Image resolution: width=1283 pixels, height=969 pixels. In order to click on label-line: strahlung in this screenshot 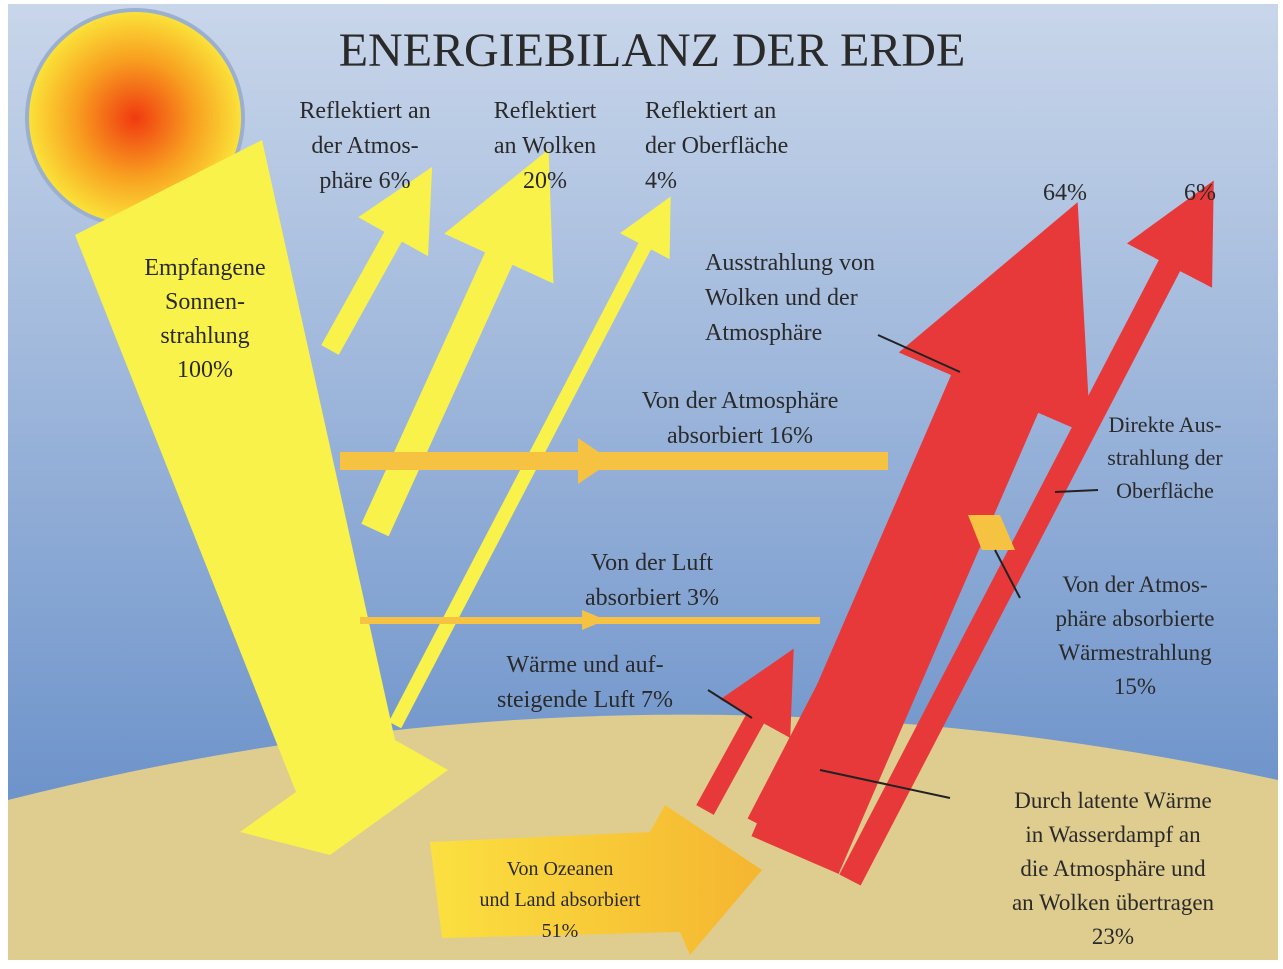, I will do `click(204, 336)`.